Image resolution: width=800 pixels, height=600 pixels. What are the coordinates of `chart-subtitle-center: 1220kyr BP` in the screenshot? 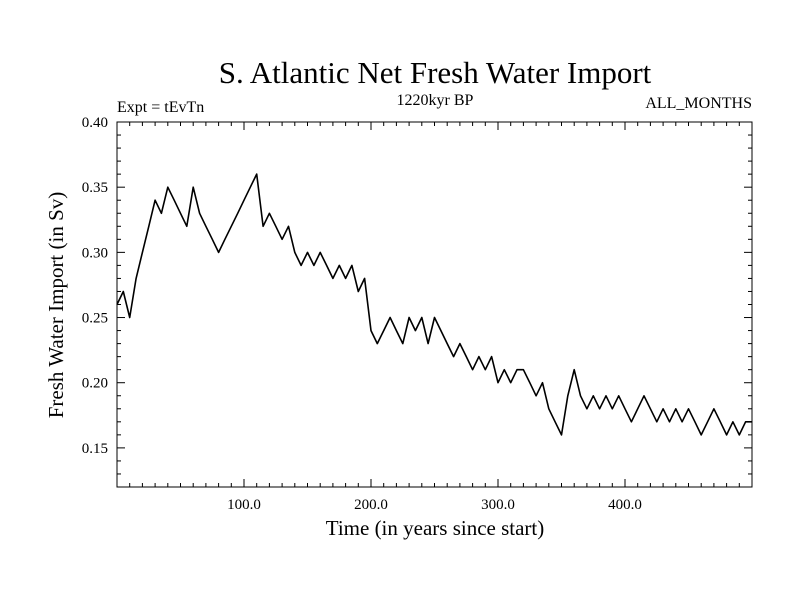 It's located at (435, 100).